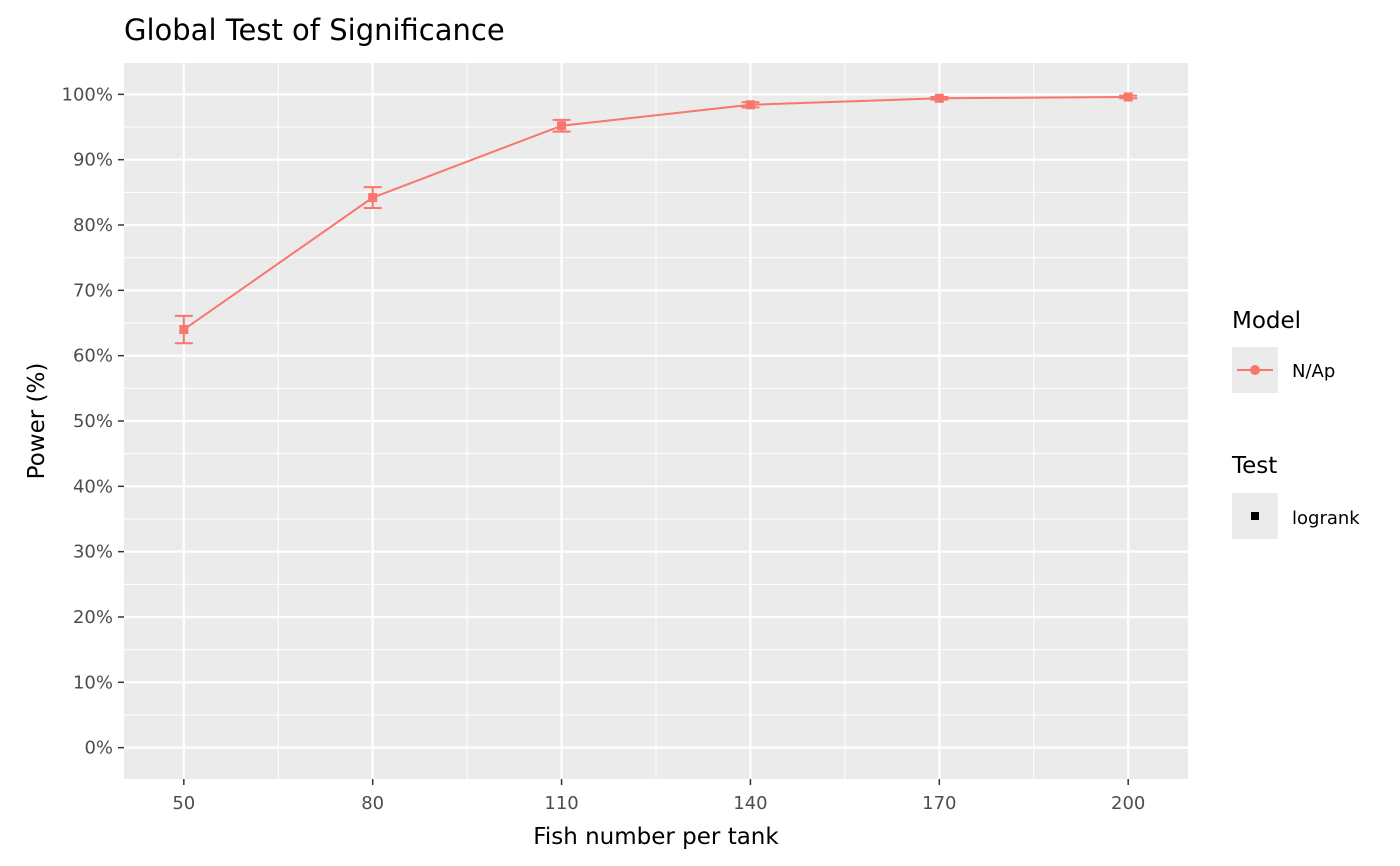 This screenshot has height=866, width=1400. Describe the element at coordinates (183, 803) in the screenshot. I see `x-tick-label: 50` at that location.